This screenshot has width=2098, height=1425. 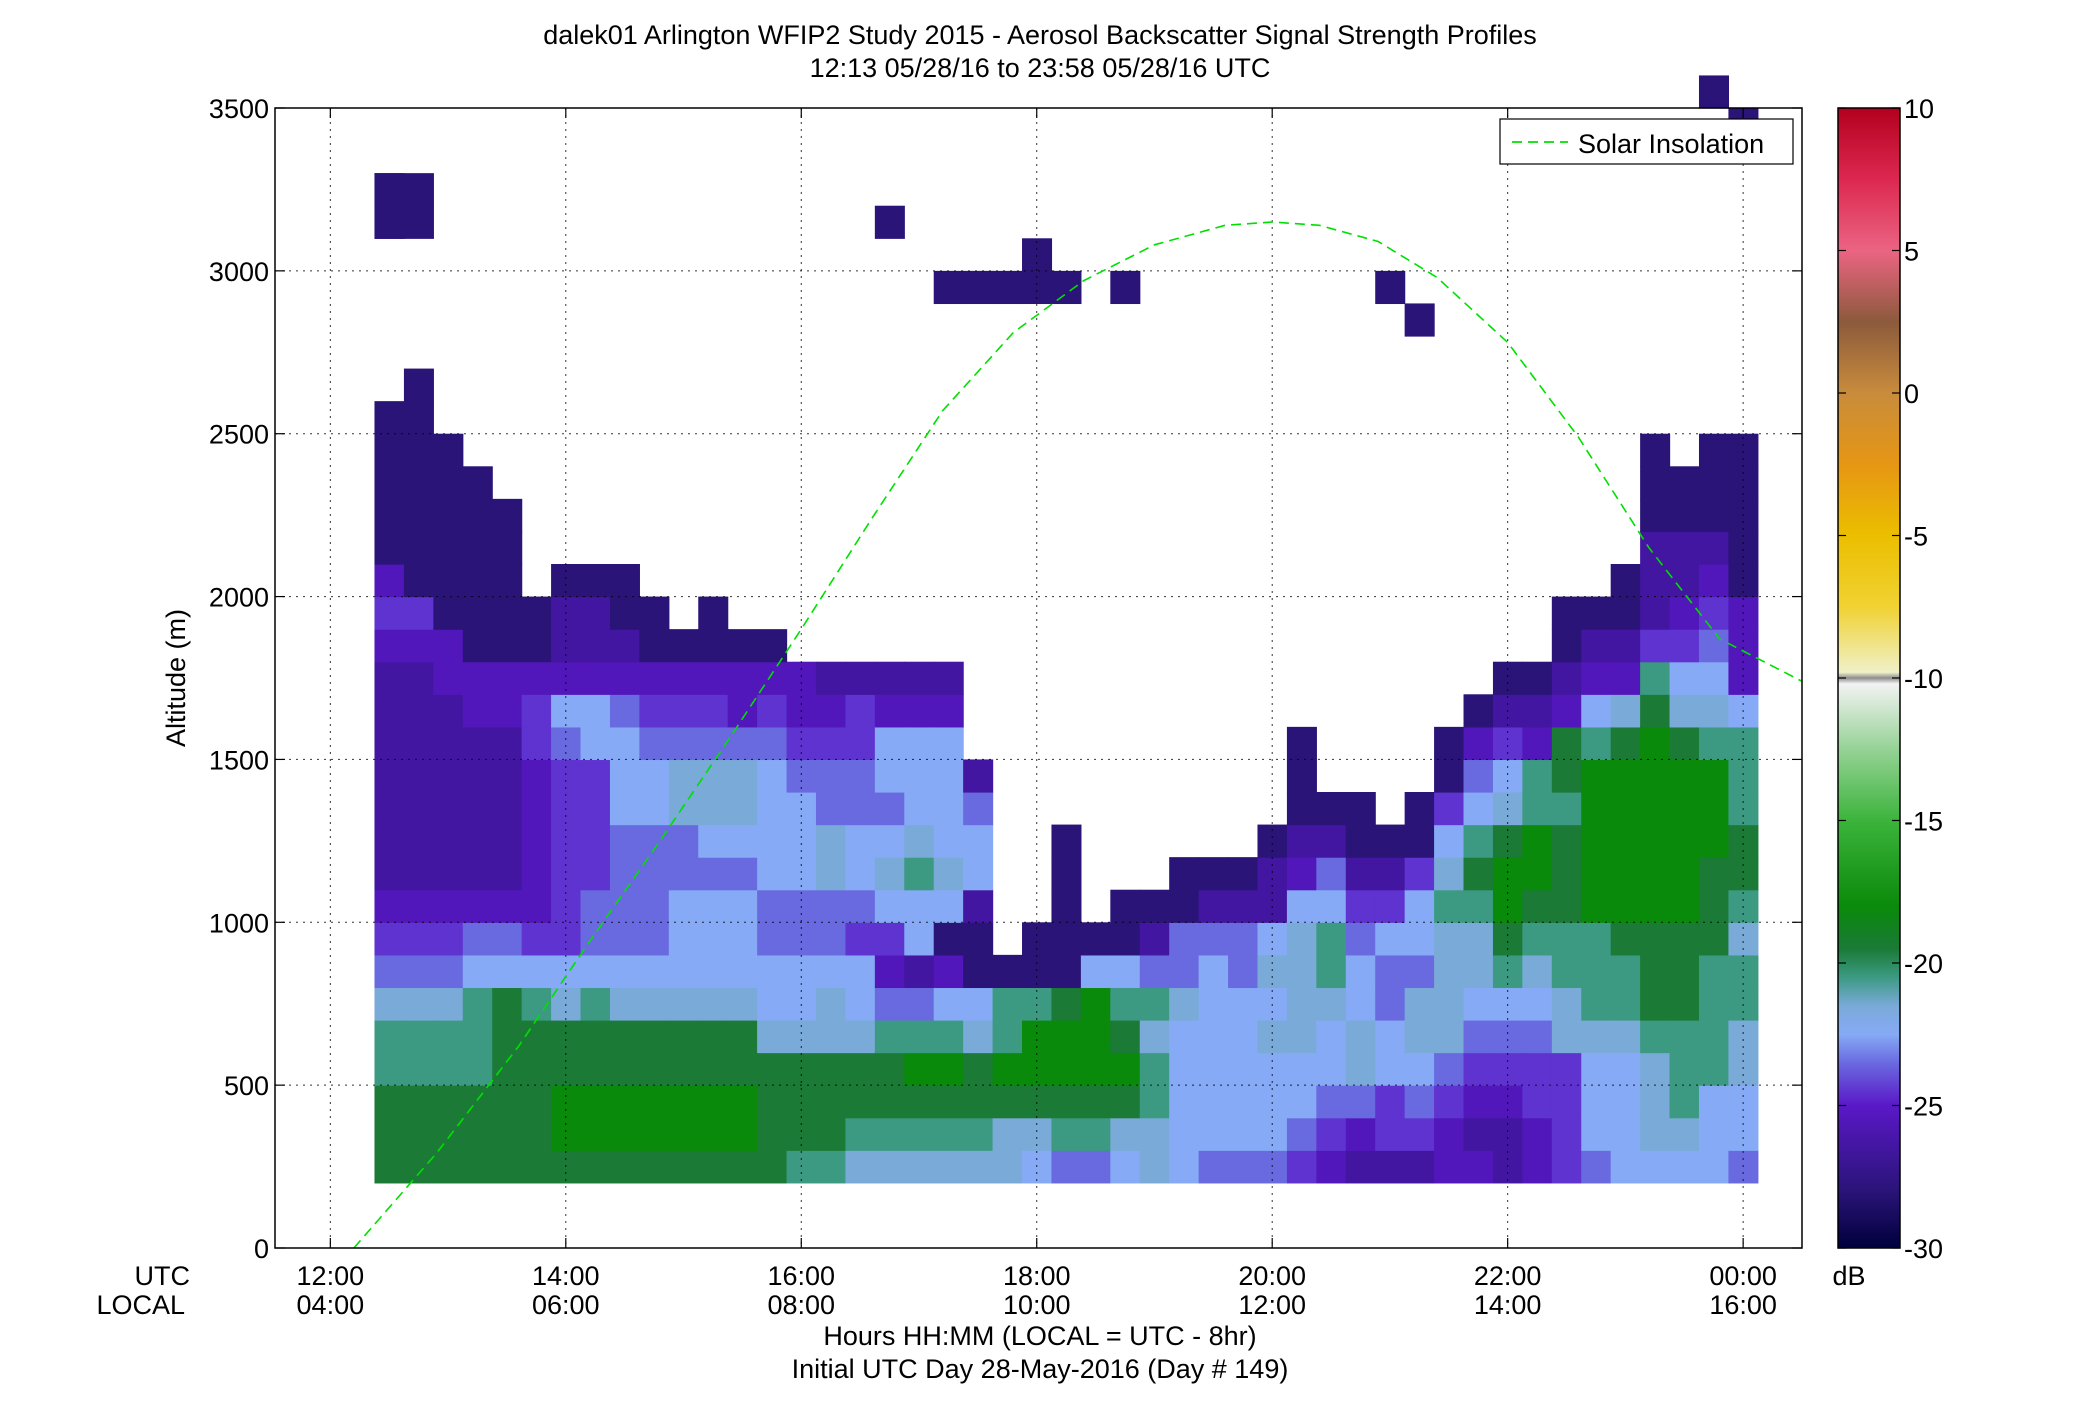 I want to click on x-tick-label-utc: 22:00, so click(x=1508, y=1276).